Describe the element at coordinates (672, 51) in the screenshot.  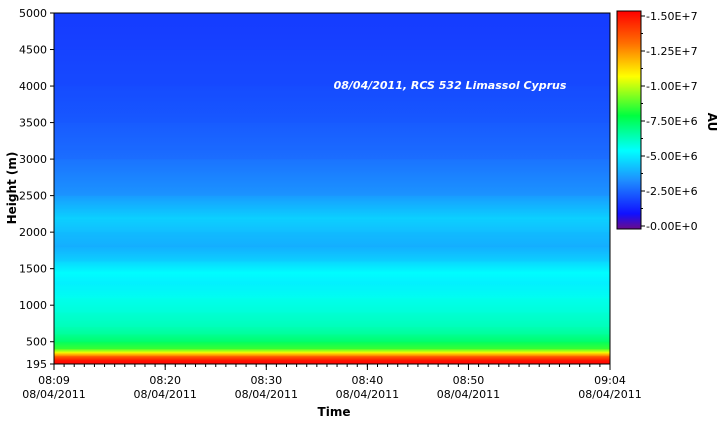
I see `colorbar-tick-label: -1.25E+7` at that location.